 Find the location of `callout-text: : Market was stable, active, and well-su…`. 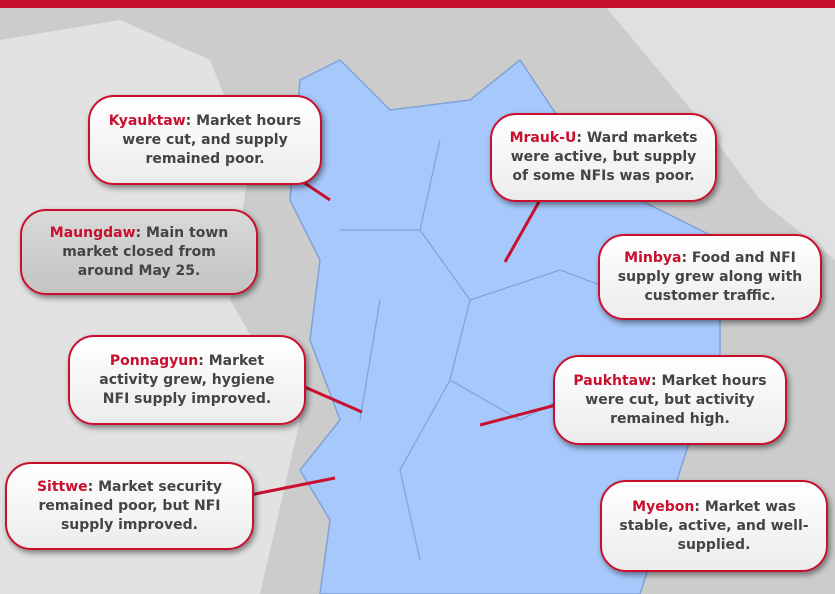

callout-text: : Market was stable, active, and well-su… is located at coordinates (714, 525).